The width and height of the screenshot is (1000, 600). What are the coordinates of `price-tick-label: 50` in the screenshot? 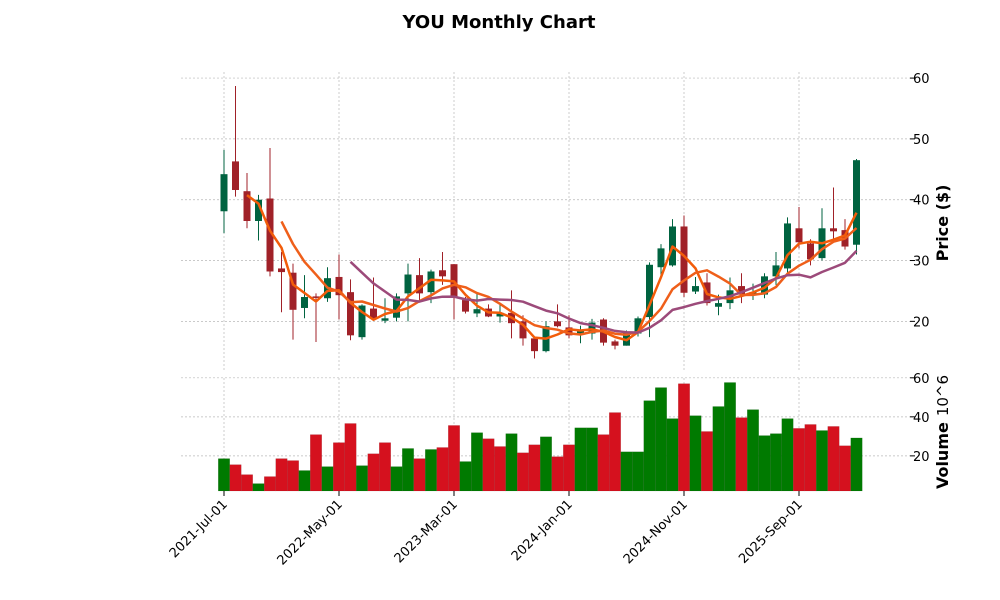 It's located at (921, 140).